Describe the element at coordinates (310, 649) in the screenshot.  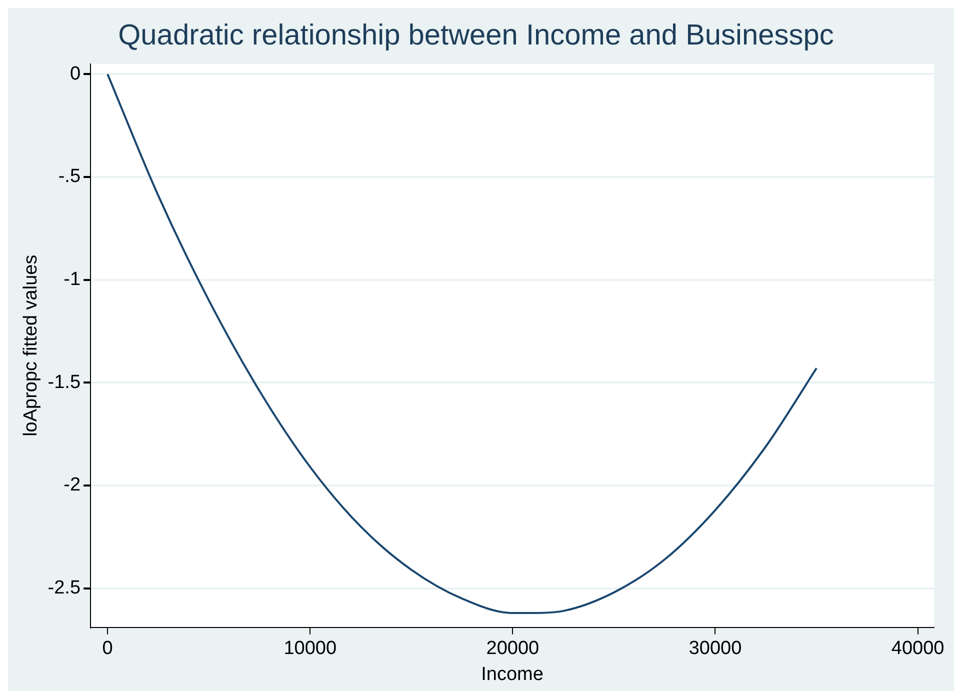
I see `x-tick-label: 10000` at that location.